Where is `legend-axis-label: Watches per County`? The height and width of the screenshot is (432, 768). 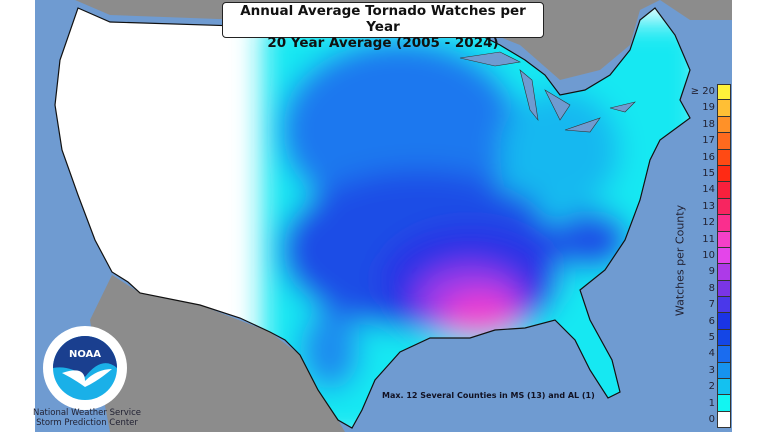 legend-axis-label: Watches per County is located at coordinates (680, 260).